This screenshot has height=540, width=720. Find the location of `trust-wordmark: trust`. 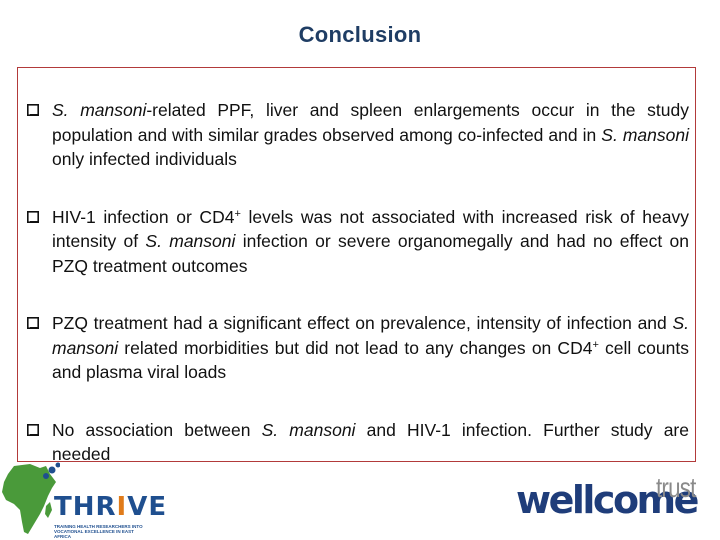

trust-wordmark: trust is located at coordinates (676, 487).